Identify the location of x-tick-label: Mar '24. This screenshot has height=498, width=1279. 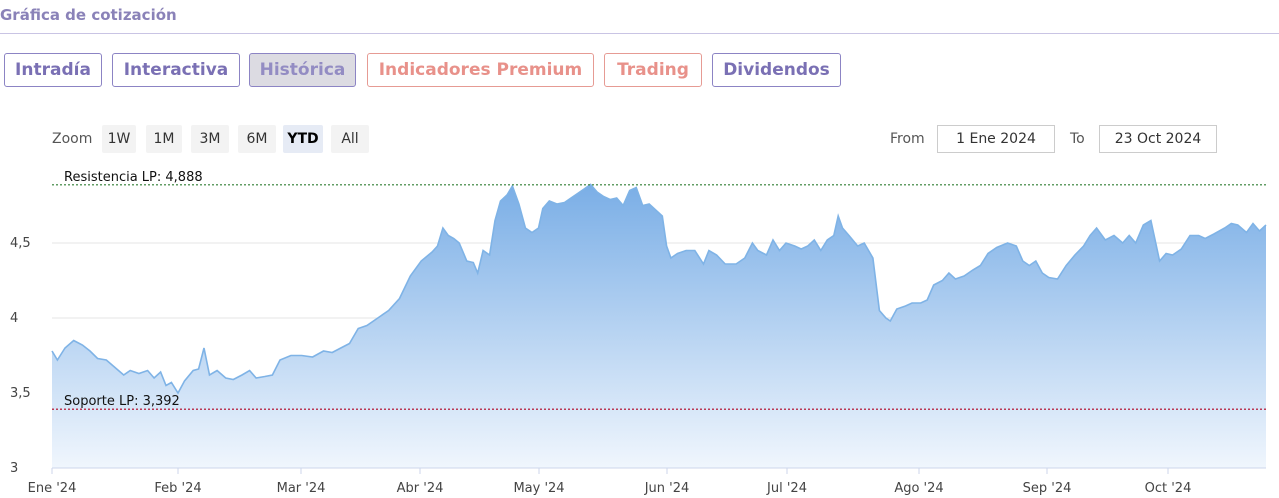
(301, 488).